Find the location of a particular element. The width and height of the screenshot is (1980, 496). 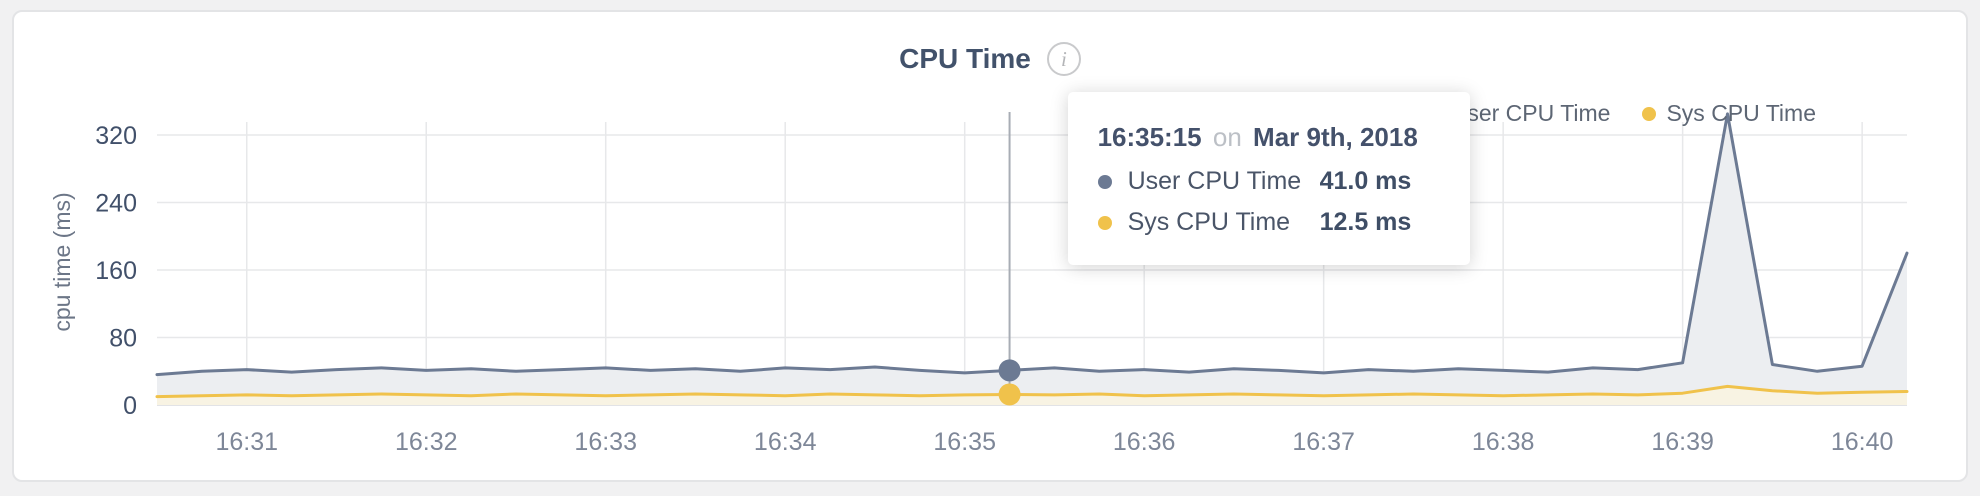

tooltip-date: Mar 9th, 2018 is located at coordinates (1335, 137).